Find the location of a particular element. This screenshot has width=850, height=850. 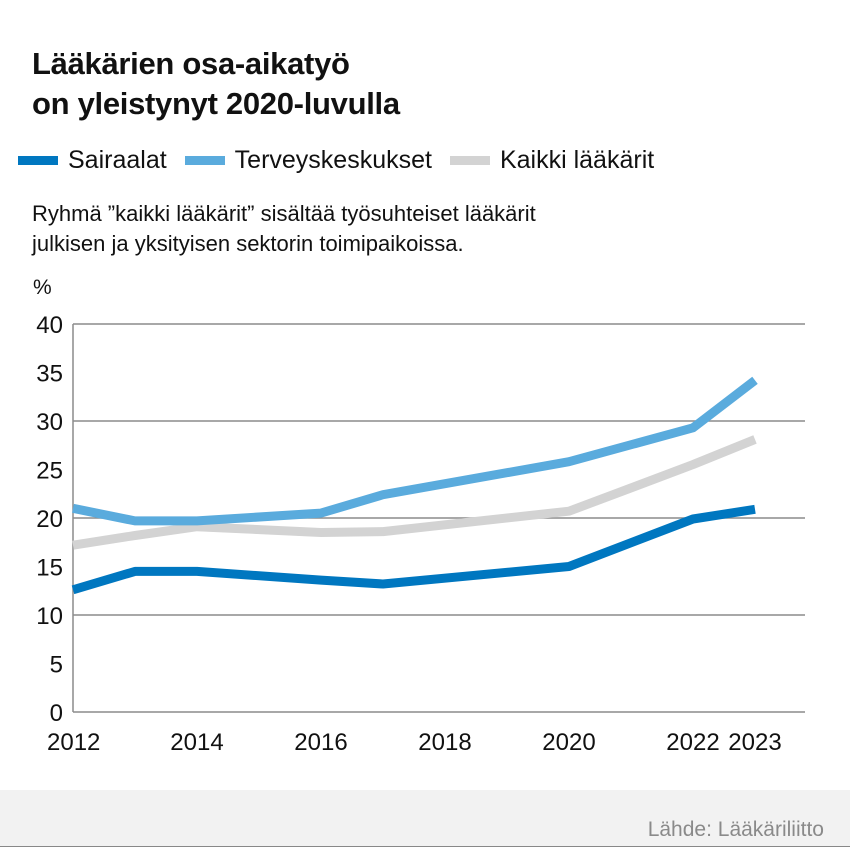

x-tick-label: 2020 is located at coordinates (568, 742).